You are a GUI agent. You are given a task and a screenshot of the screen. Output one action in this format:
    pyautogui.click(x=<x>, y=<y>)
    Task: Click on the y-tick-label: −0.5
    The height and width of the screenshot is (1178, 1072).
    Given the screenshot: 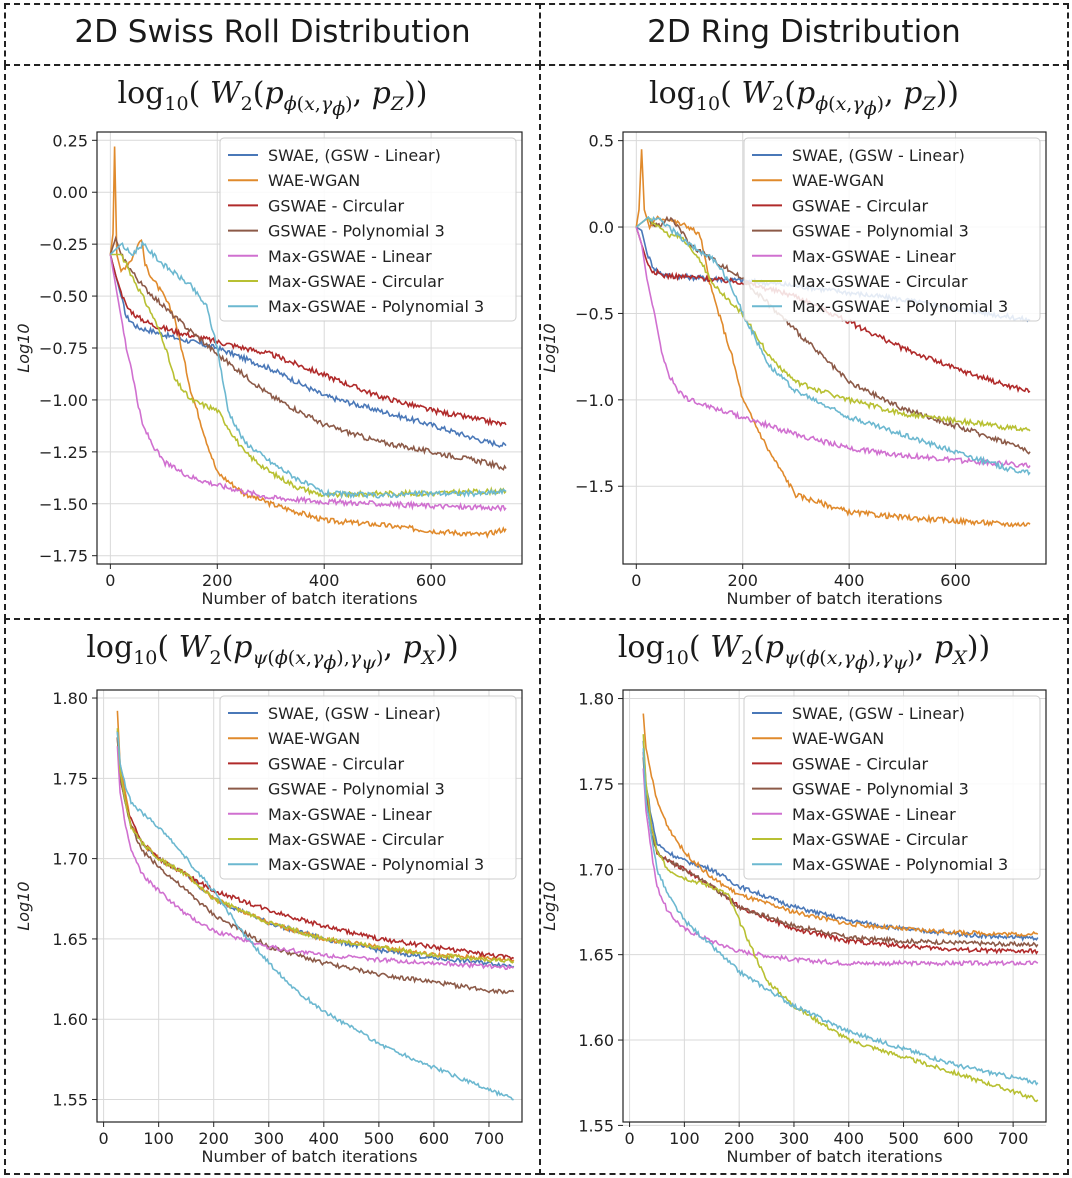 What is the action you would take?
    pyautogui.click(x=594, y=313)
    